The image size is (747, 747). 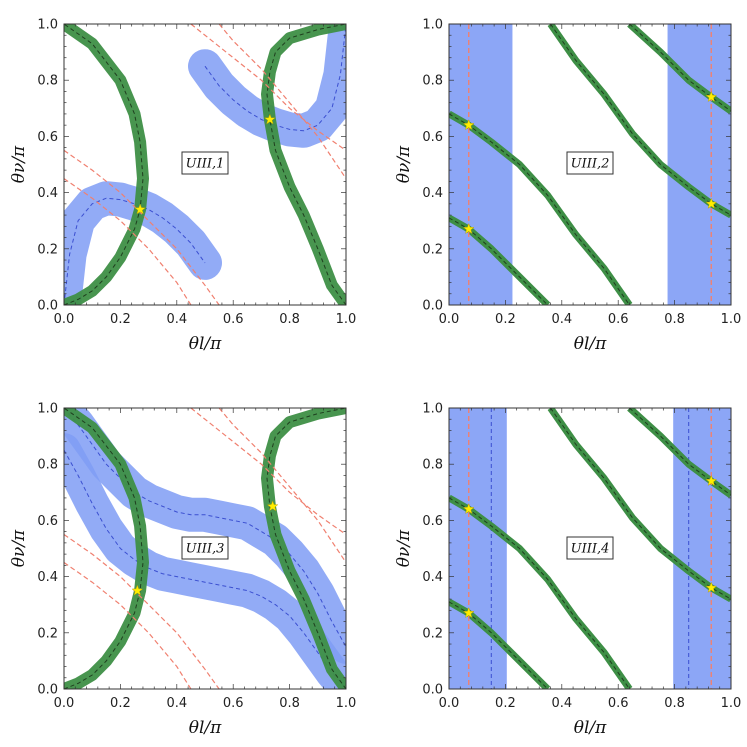 I want to click on panel-tag-label: UIII,4, so click(x=590, y=549).